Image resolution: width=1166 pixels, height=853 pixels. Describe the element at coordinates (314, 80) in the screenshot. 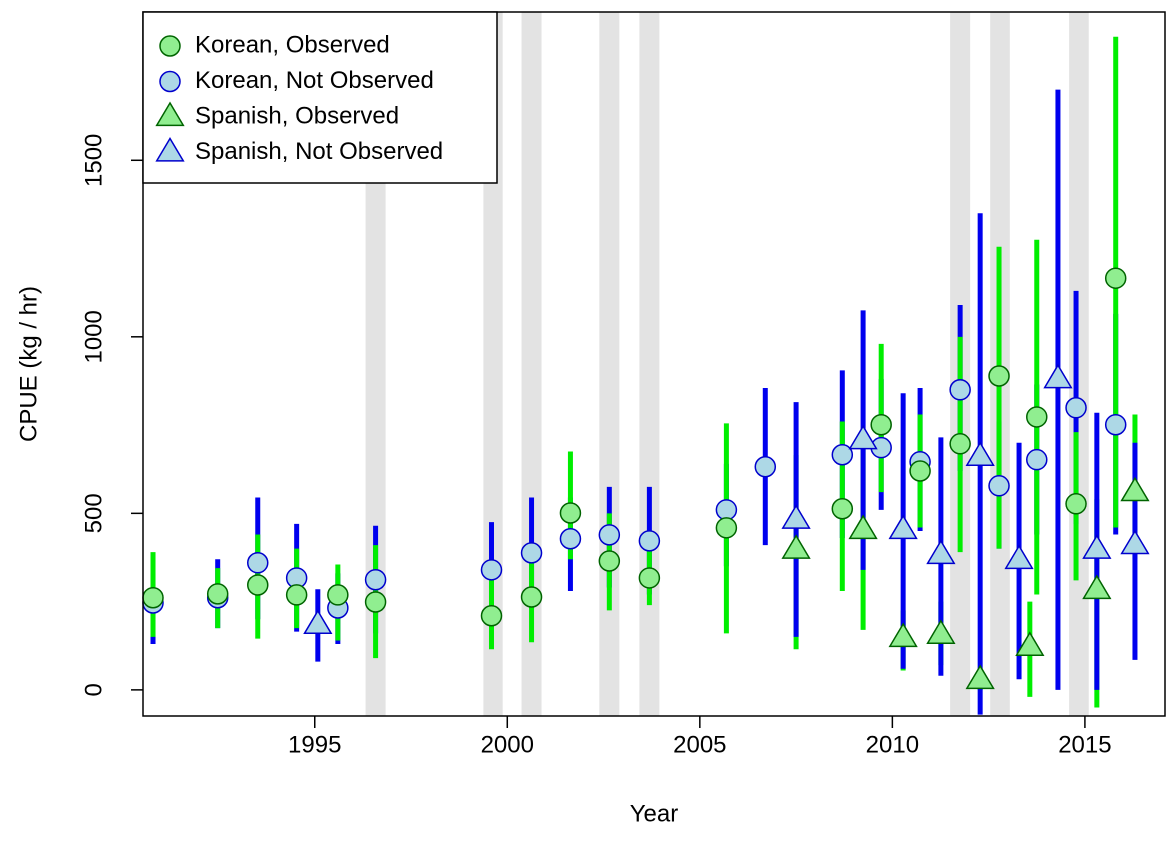

I see `legend-label: Korean, Not Observed` at that location.